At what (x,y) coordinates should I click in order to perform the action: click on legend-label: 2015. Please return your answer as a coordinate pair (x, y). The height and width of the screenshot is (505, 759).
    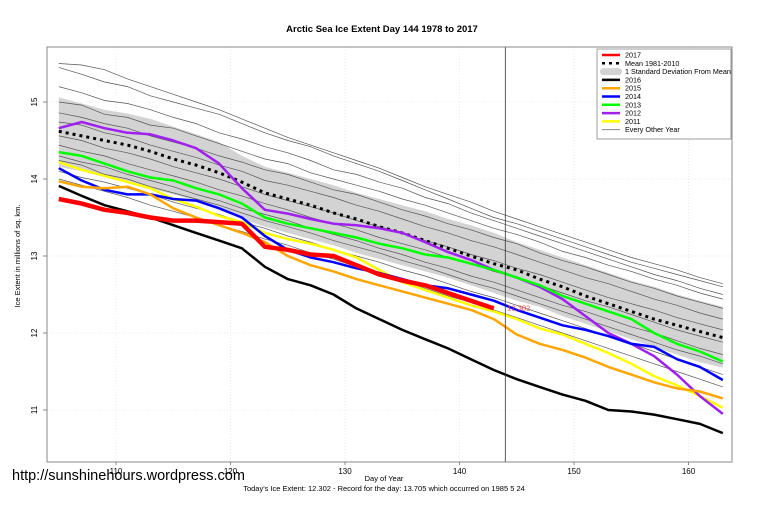
    Looking at the image, I should click on (633, 88).